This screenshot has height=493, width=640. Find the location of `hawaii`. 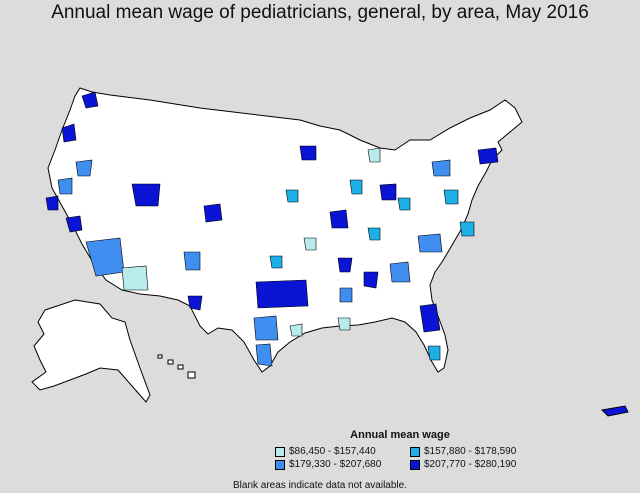

hawaii is located at coordinates (176, 366).